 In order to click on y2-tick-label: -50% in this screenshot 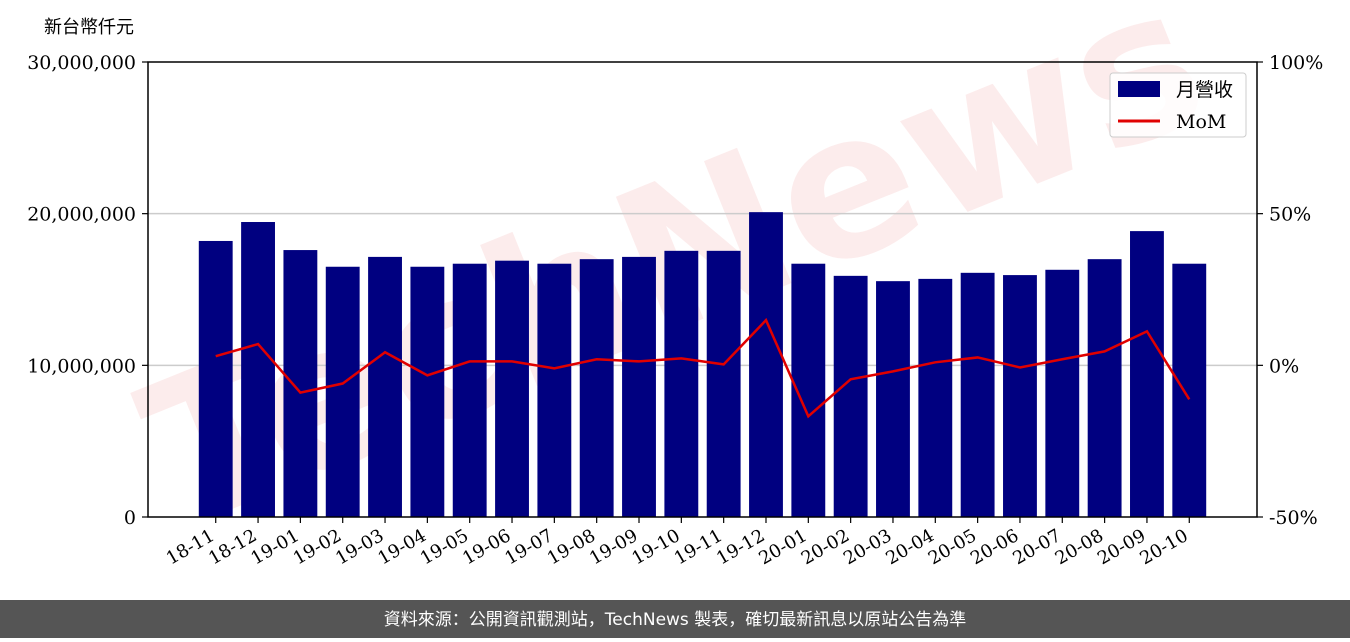, I will do `click(1293, 518)`.